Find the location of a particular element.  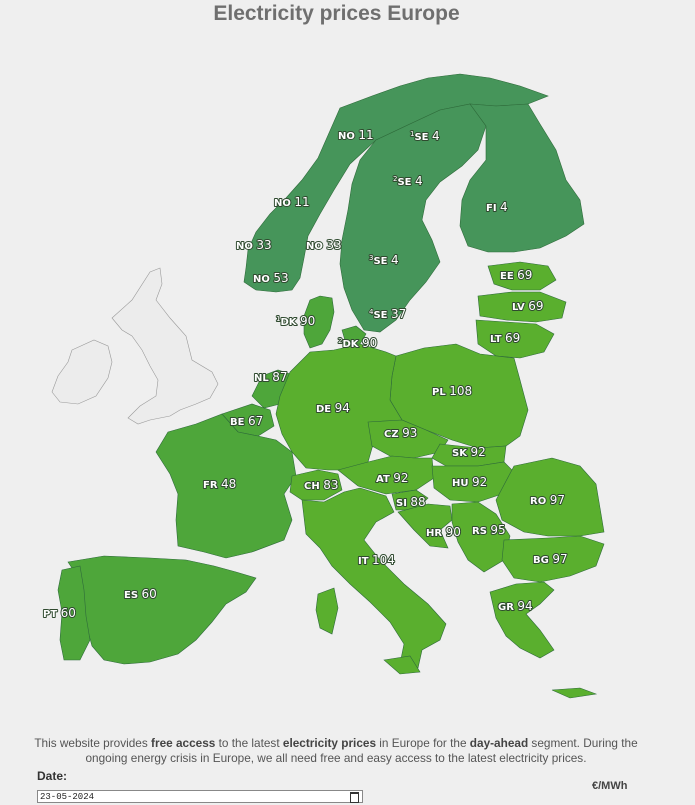

region-dk is located at coordinates (319, 322).